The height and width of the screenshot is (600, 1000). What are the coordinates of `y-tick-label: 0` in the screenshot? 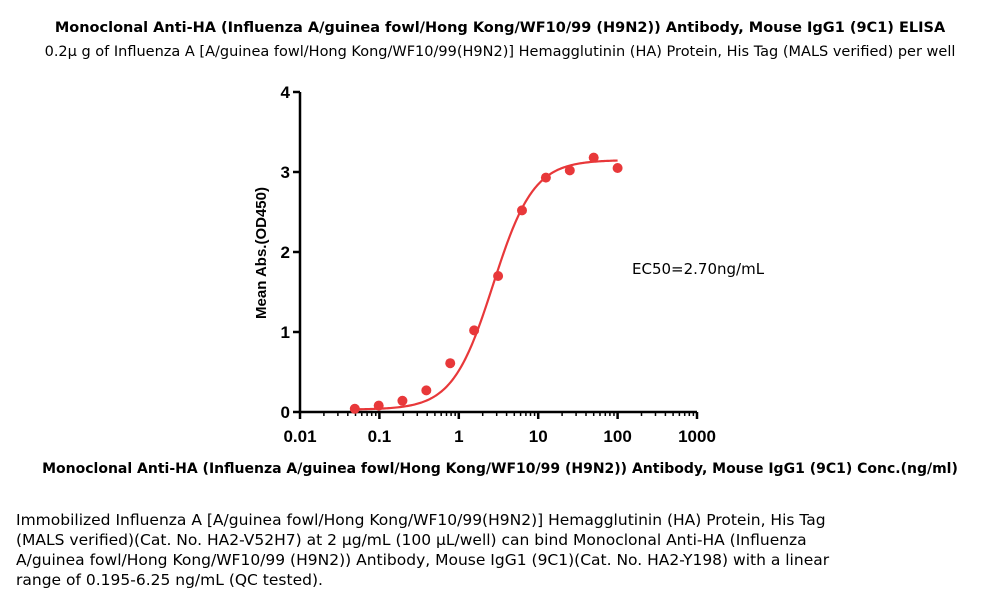 It's located at (285, 412).